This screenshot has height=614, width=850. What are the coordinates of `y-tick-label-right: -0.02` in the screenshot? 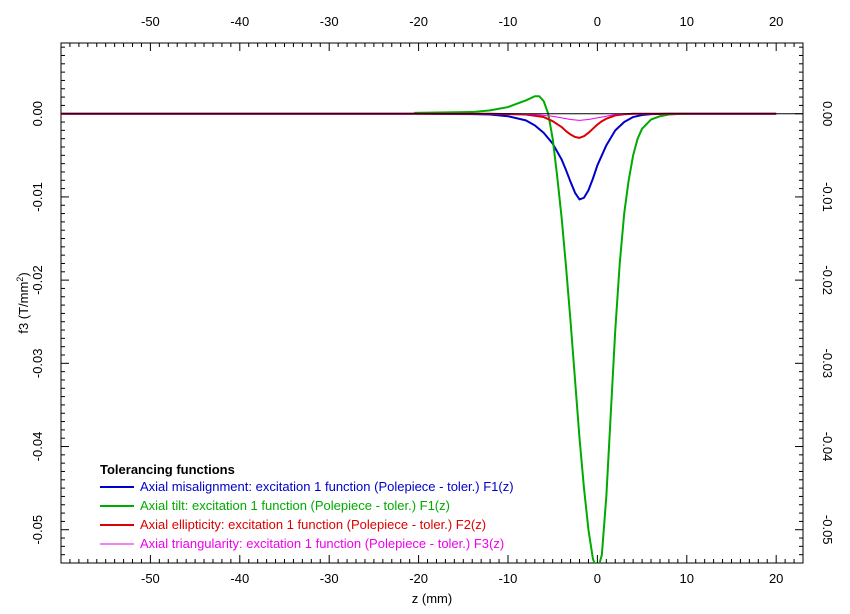 It's located at (827, 280).